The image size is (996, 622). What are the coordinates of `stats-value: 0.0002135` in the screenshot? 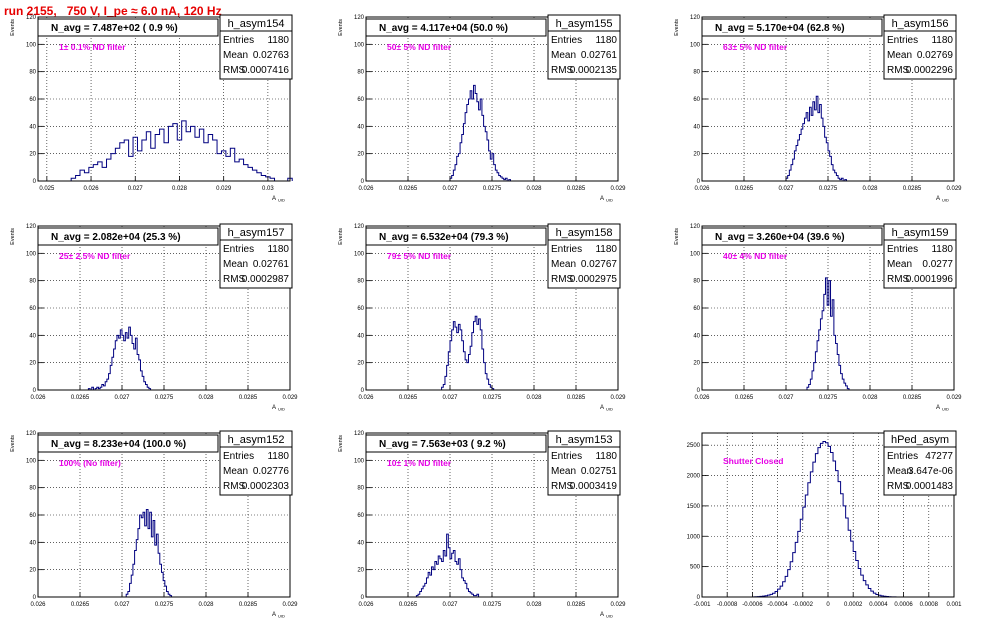 It's located at (594, 70).